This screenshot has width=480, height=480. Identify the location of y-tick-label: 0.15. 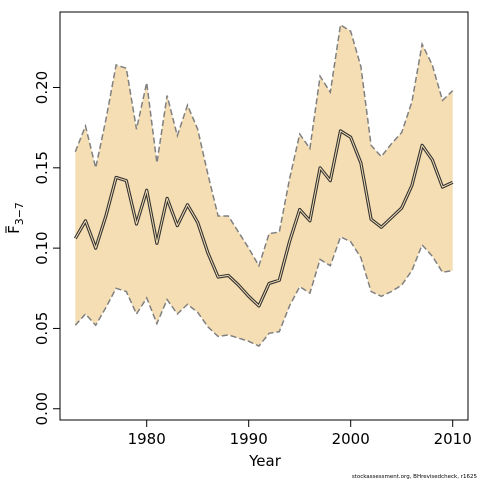
(42, 167).